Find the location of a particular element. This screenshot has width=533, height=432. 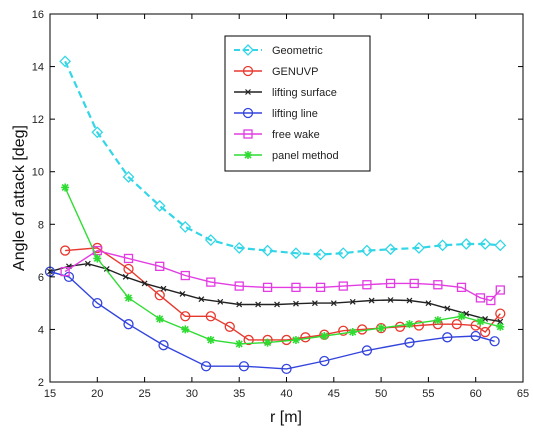

y-axis-label: Angle of attack [deg] is located at coordinates (19, 198).